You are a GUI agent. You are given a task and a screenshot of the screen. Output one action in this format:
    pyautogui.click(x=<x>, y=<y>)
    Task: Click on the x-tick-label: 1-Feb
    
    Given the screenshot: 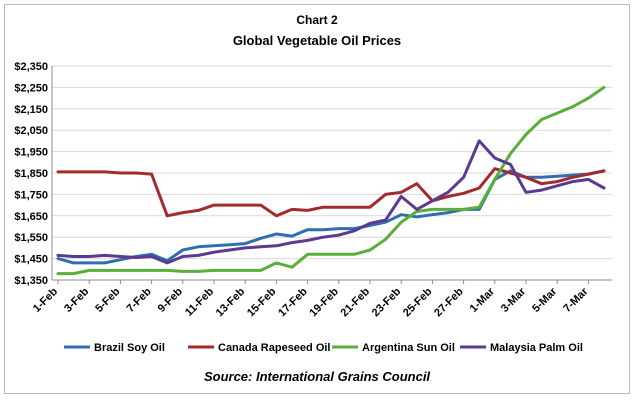 What is the action you would take?
    pyautogui.click(x=45, y=299)
    